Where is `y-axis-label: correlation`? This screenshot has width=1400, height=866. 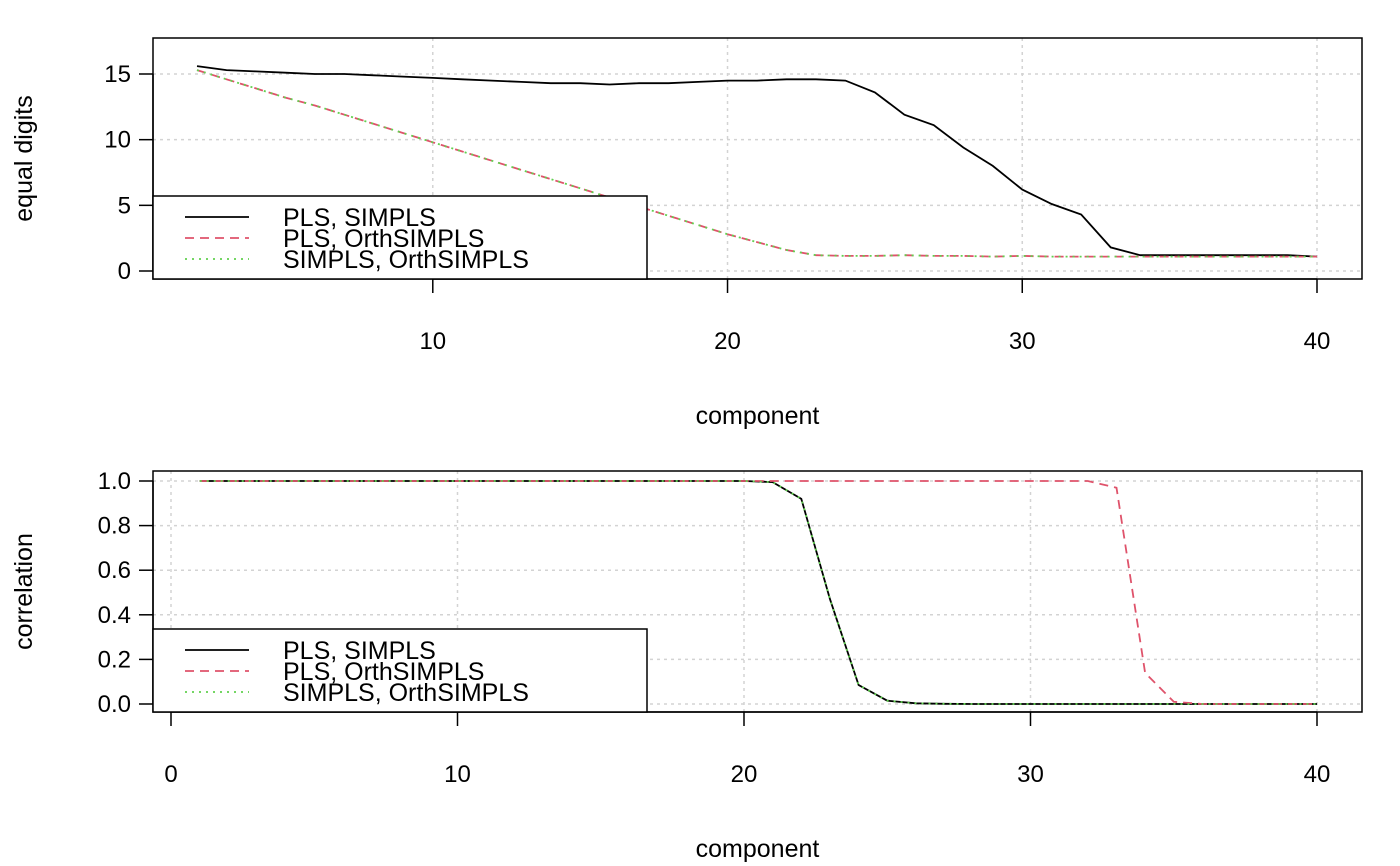 y-axis-label: correlation is located at coordinates (24, 591).